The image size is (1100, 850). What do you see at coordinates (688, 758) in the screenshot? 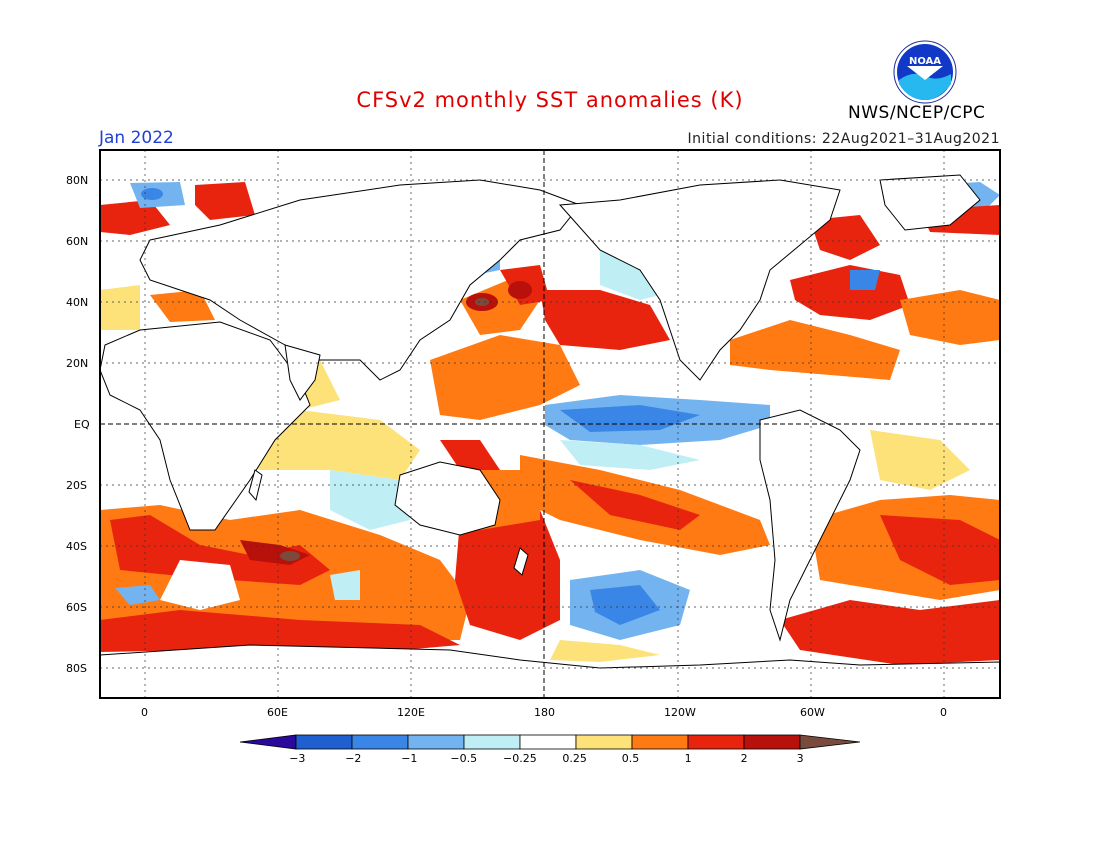
I see `colorbar-label: 1` at bounding box center [688, 758].